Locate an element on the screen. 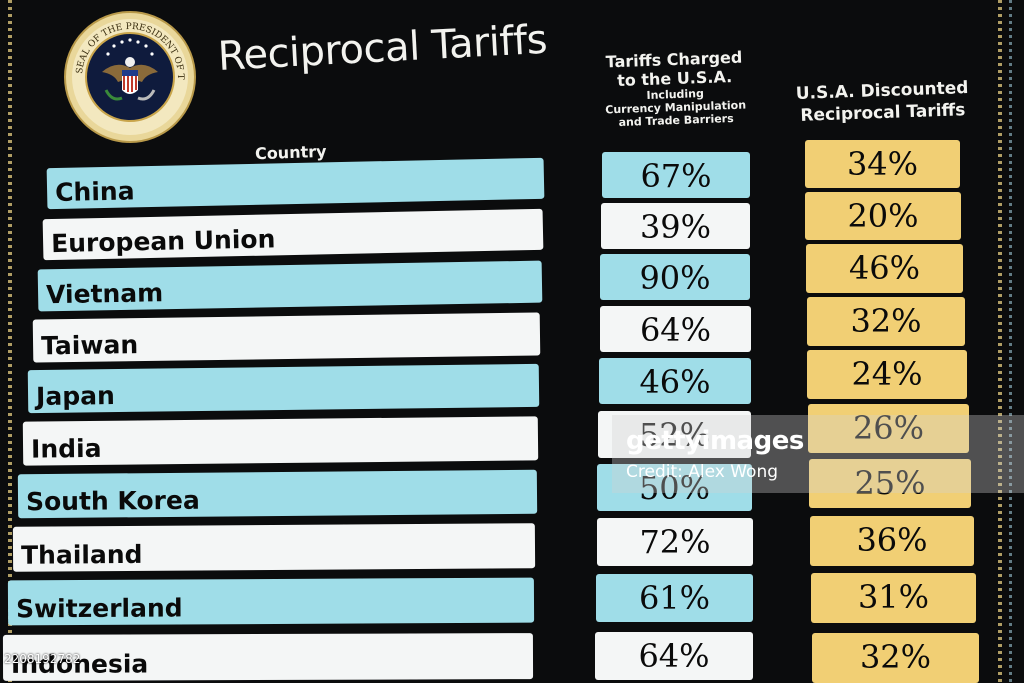 This screenshot has height=683, width=1024. country-name: India is located at coordinates (66, 448).